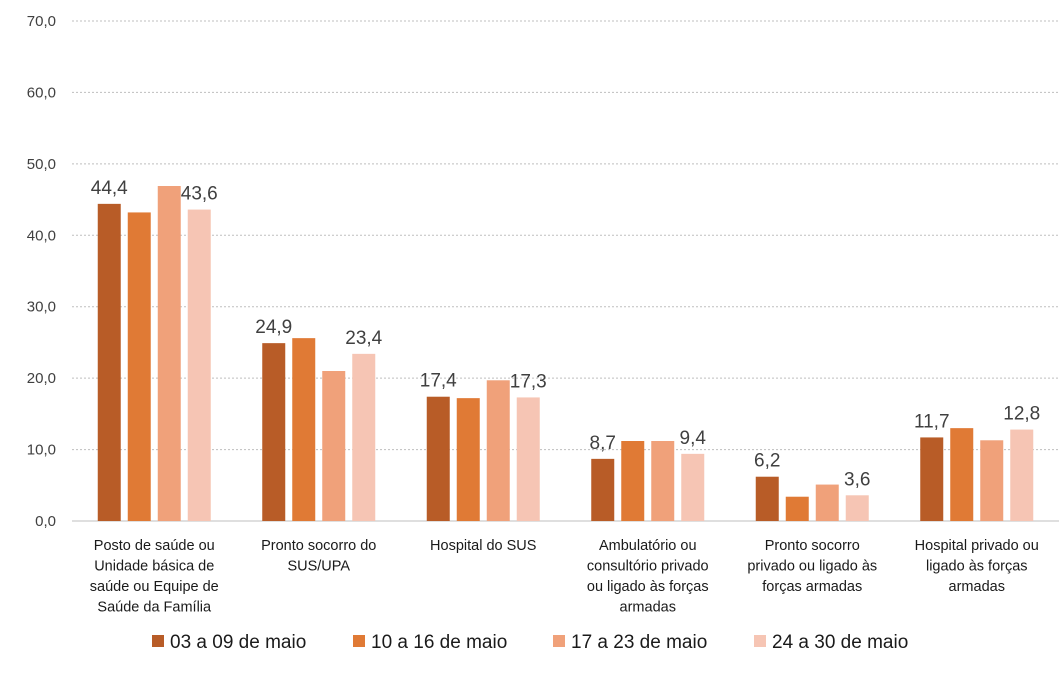 The width and height of the screenshot is (1059, 687). What do you see at coordinates (318, 546) in the screenshot?
I see `category-label-line: Pronto socorro do` at bounding box center [318, 546].